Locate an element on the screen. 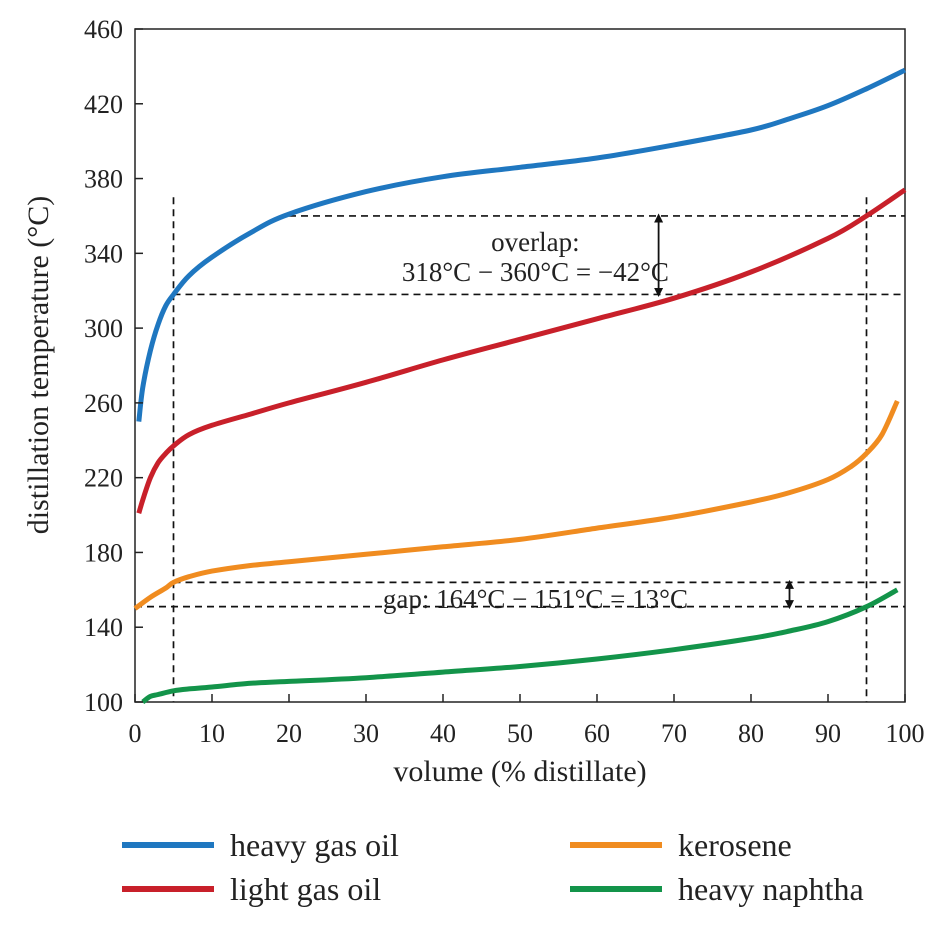 This screenshot has height=927, width=947. legend-label-light-gas-oil: light gas oil is located at coordinates (305, 889).